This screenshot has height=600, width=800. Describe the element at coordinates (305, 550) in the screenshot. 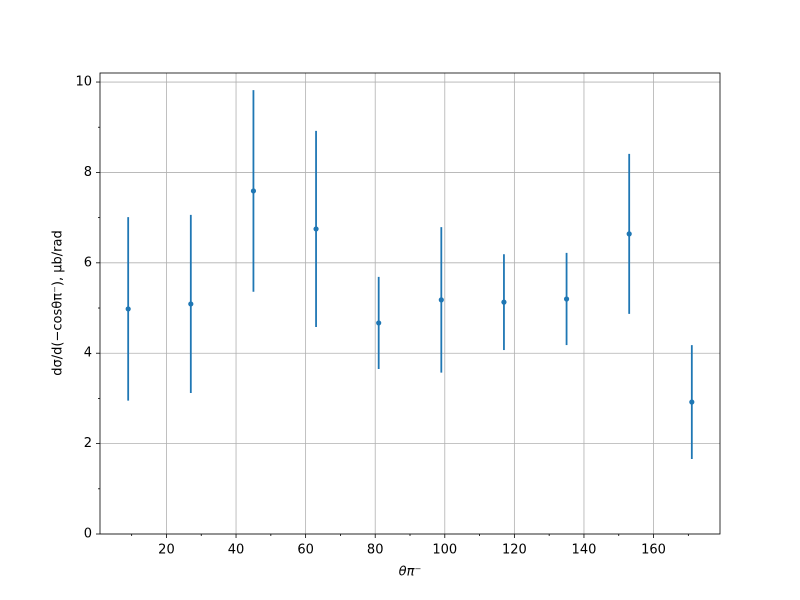

I see `x-tick-label: 60` at that location.